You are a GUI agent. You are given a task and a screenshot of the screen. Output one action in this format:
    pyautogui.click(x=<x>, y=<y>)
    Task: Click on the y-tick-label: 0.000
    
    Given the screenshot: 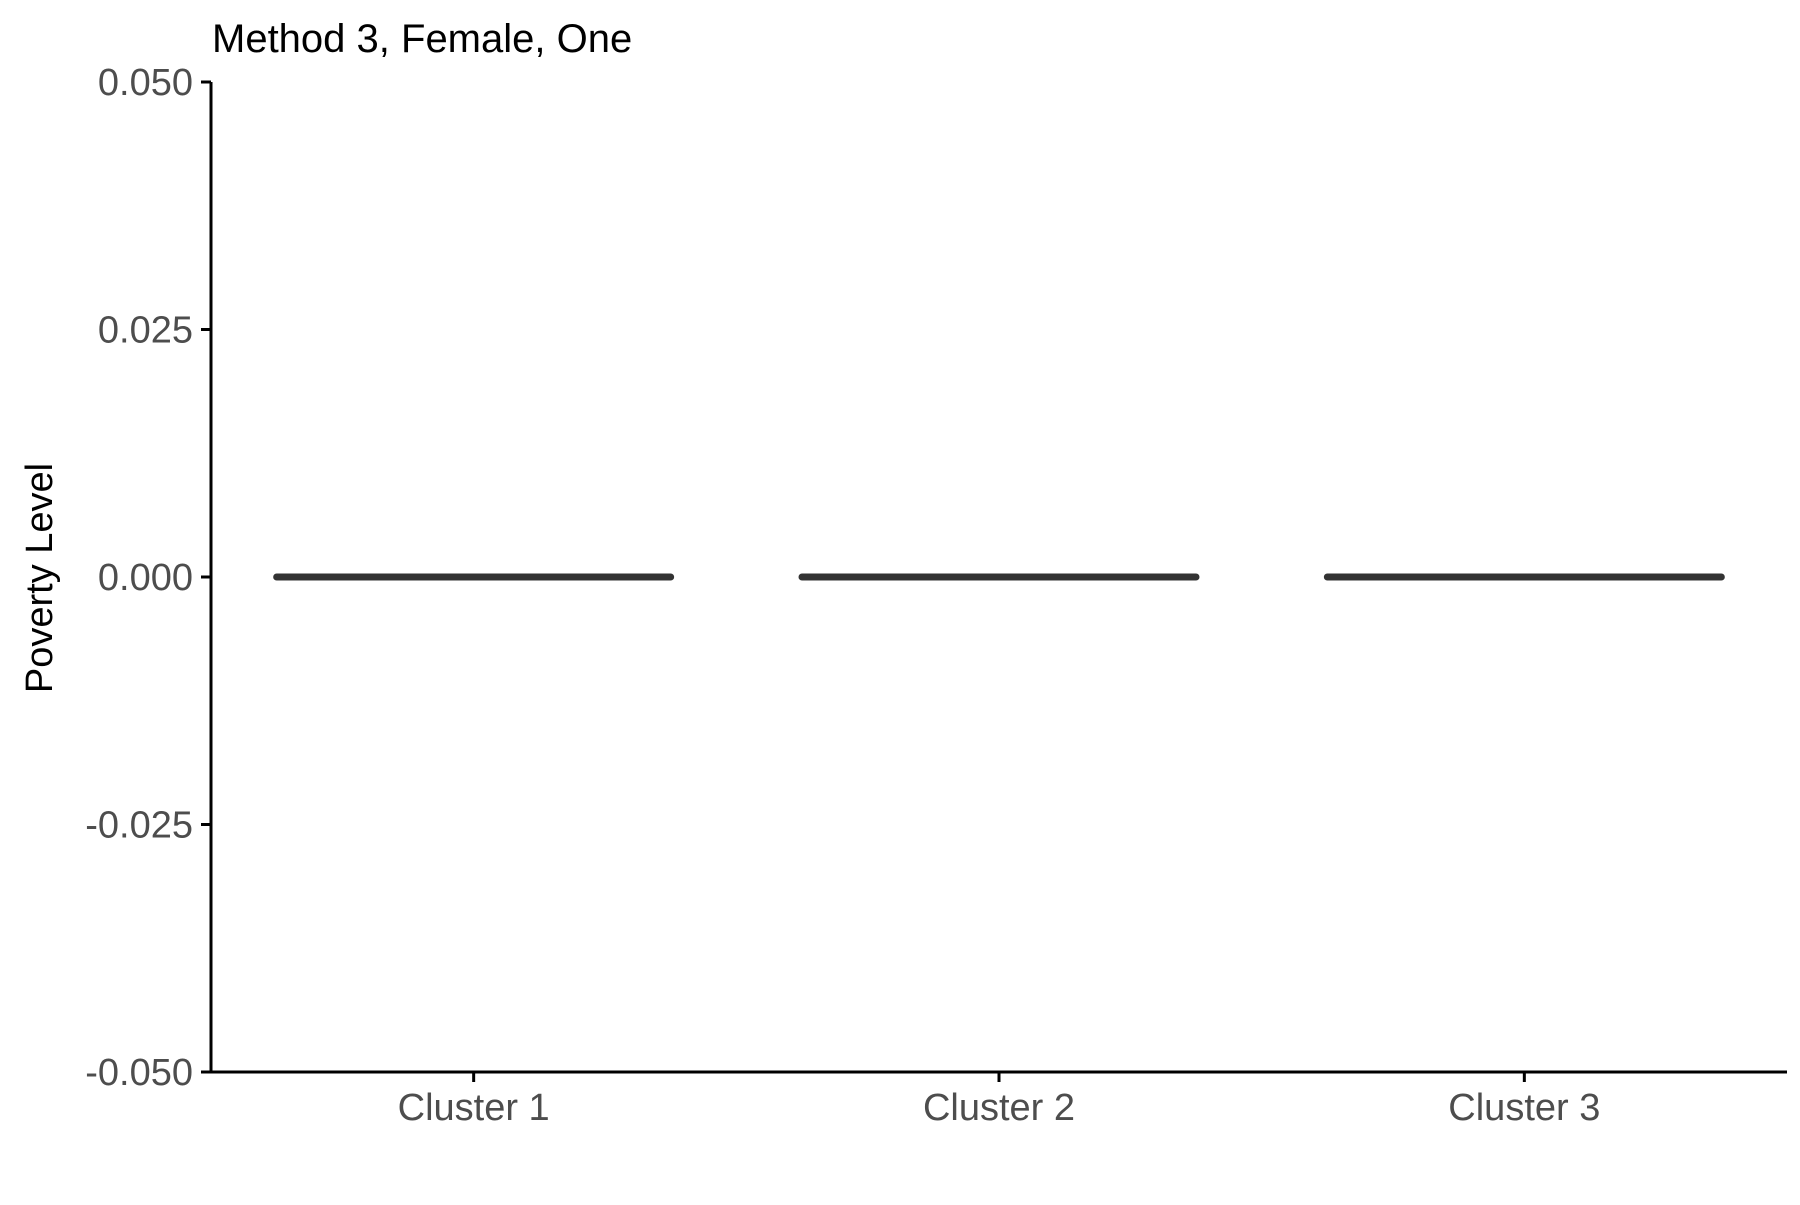 What is the action you would take?
    pyautogui.click(x=145, y=578)
    